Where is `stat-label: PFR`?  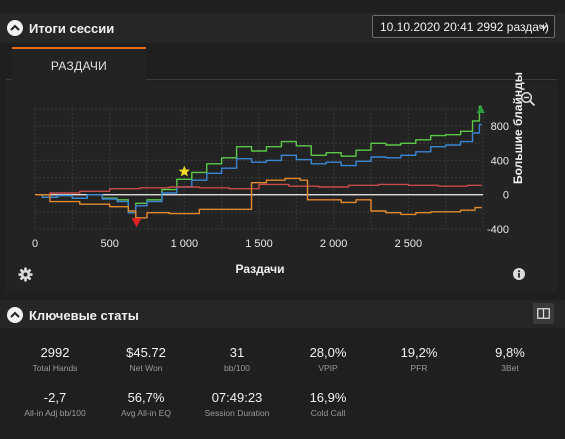 stat-label: PFR is located at coordinates (419, 368).